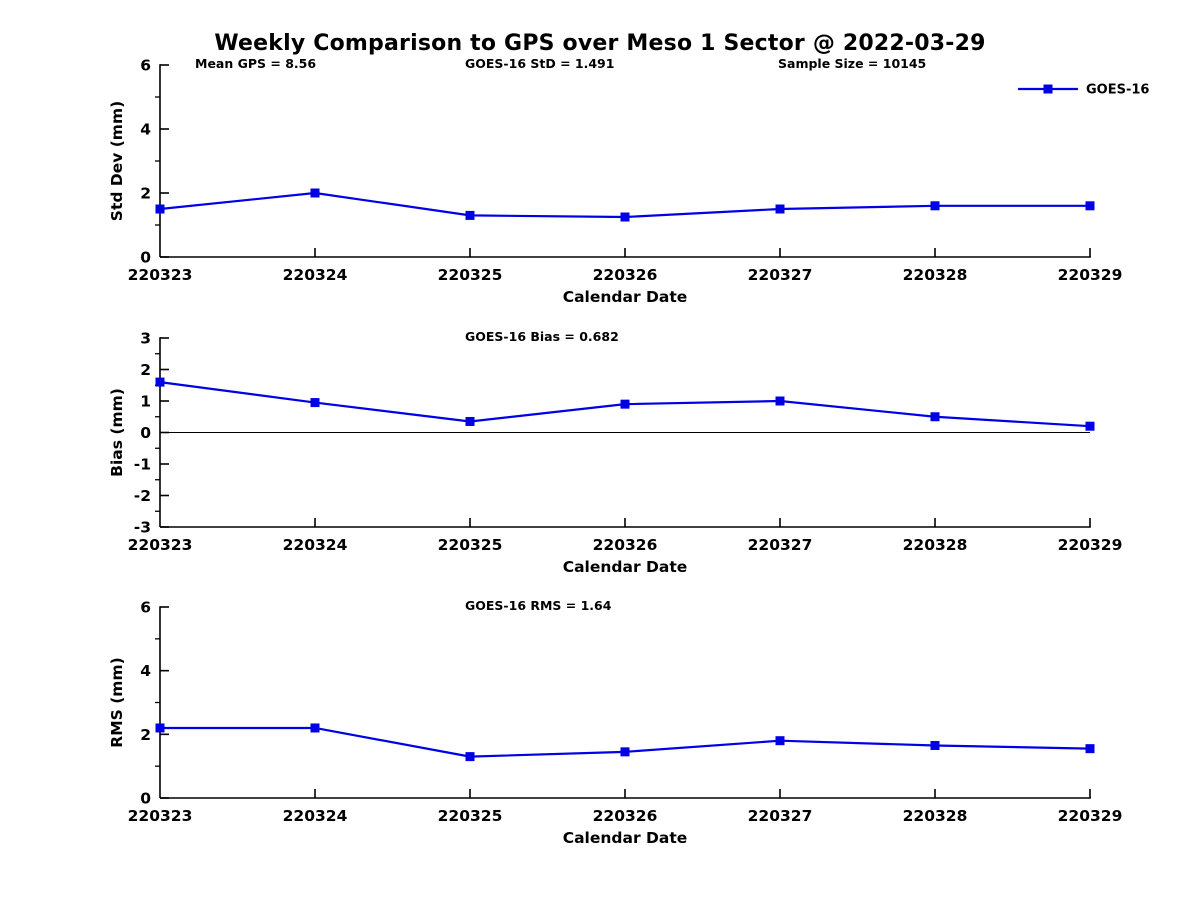 The image size is (1200, 900). I want to click on legend-label: GOES-16, so click(1117, 90).